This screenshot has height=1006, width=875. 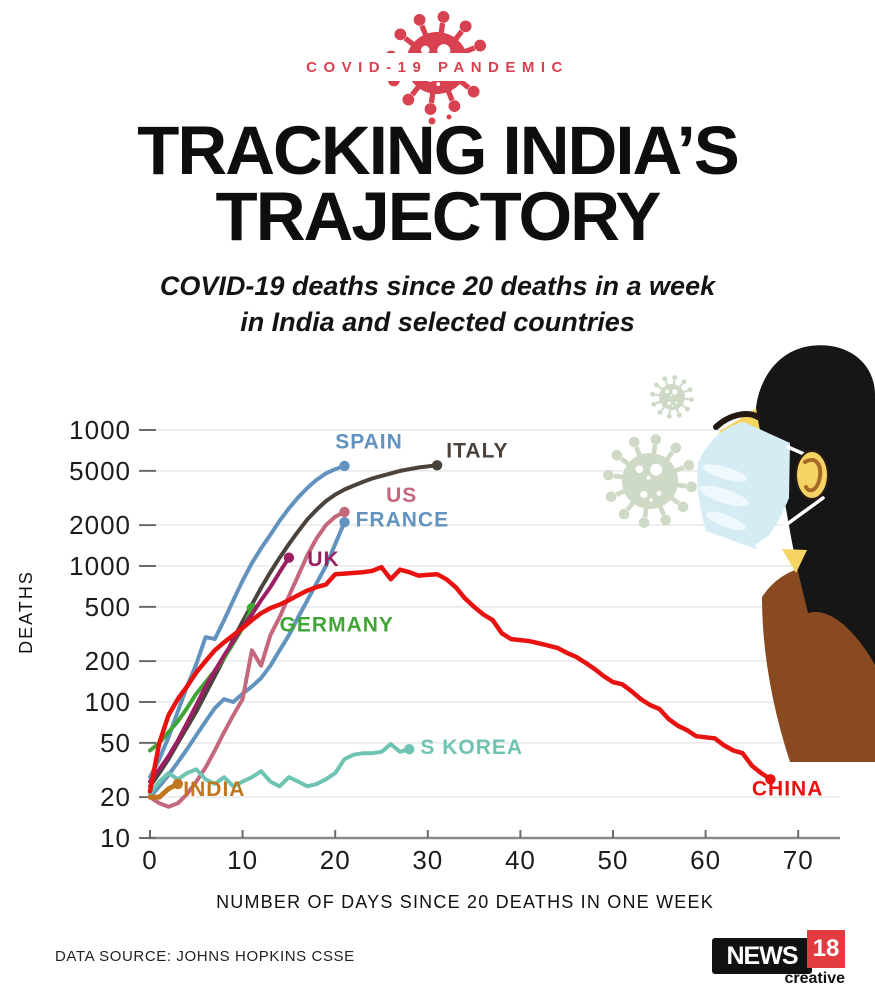 What do you see at coordinates (471, 747) in the screenshot?
I see `country-label-skorea: S KOREA` at bounding box center [471, 747].